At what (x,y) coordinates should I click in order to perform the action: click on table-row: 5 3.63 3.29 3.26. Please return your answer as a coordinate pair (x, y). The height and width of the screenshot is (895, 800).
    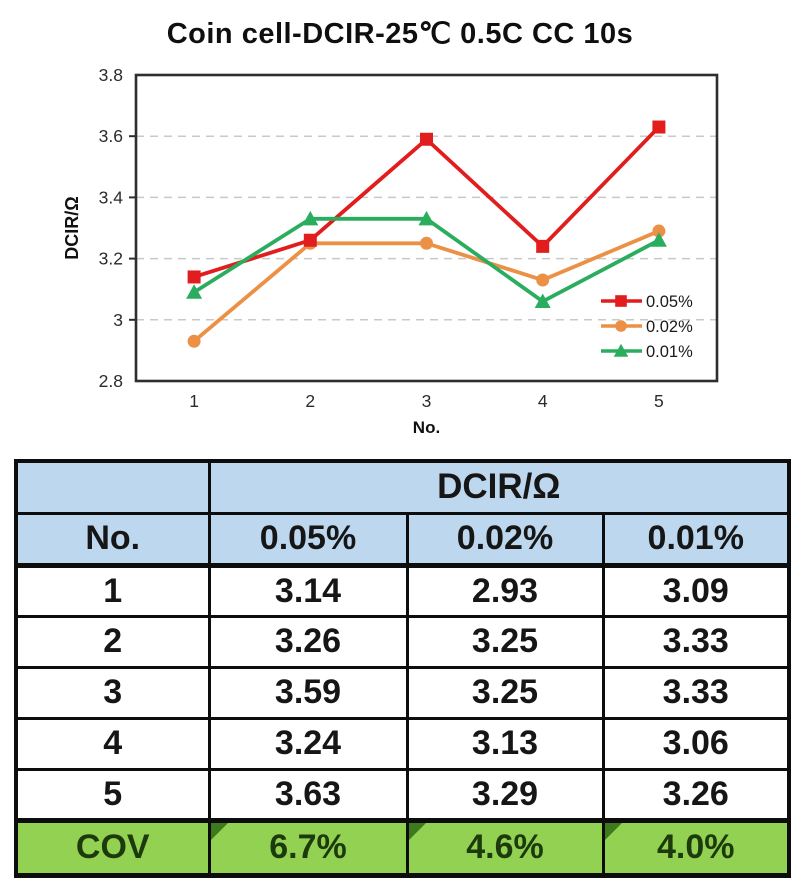
    Looking at the image, I should click on (402, 794).